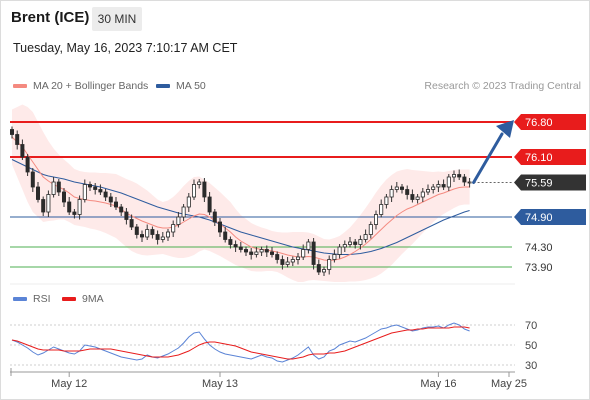 The height and width of the screenshot is (400, 590). Describe the element at coordinates (220, 384) in the screenshot. I see `x-axis-label: May 13` at that location.